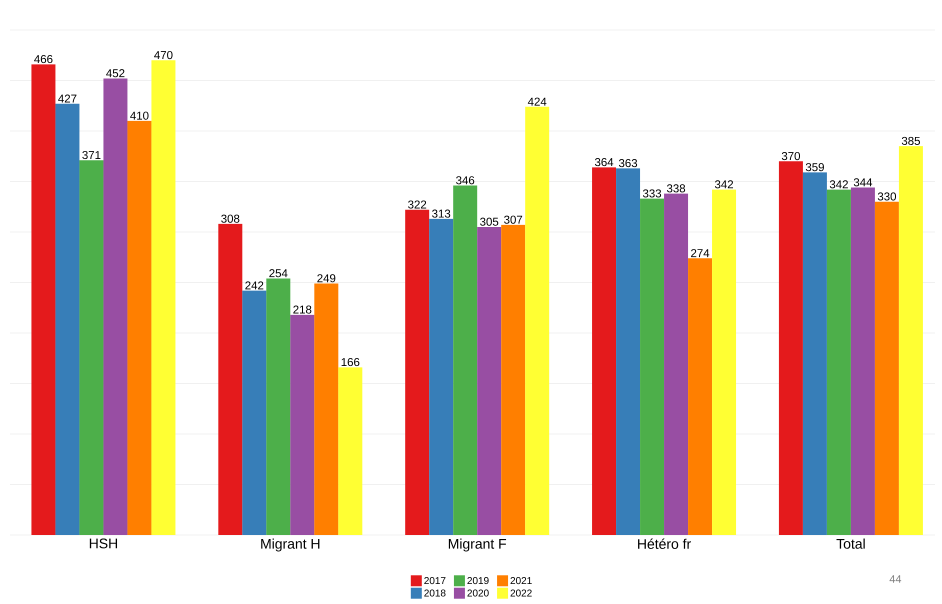 Image resolution: width=942 pixels, height=604 pixels. I want to click on data-label: 305, so click(489, 222).